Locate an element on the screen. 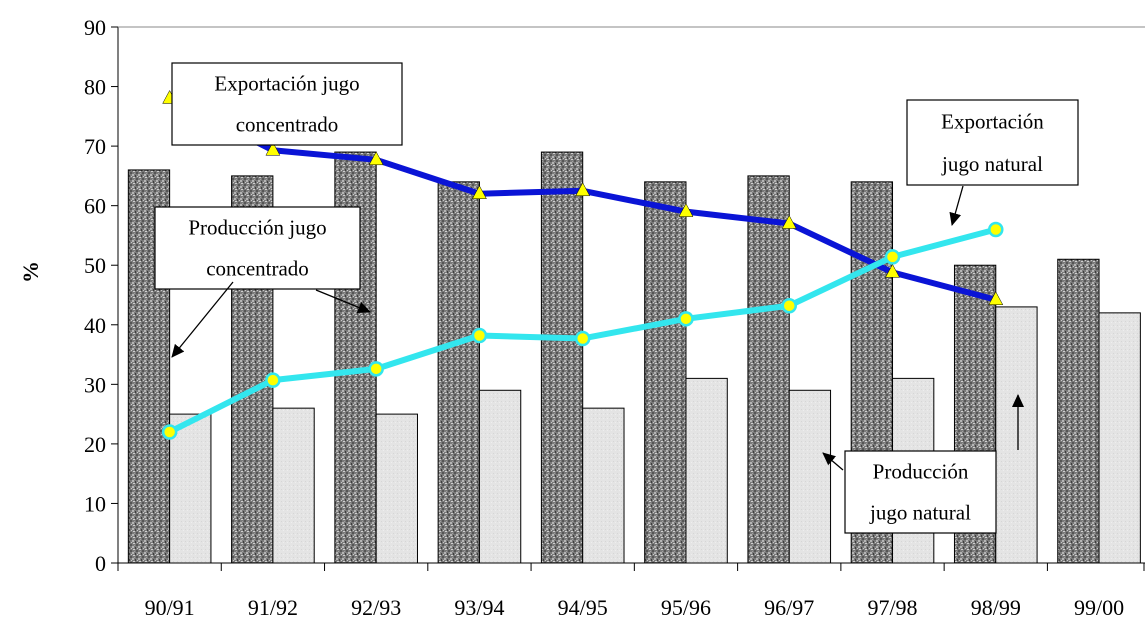 The height and width of the screenshot is (621, 1145). y-tick-label: 80 is located at coordinates (95, 87).